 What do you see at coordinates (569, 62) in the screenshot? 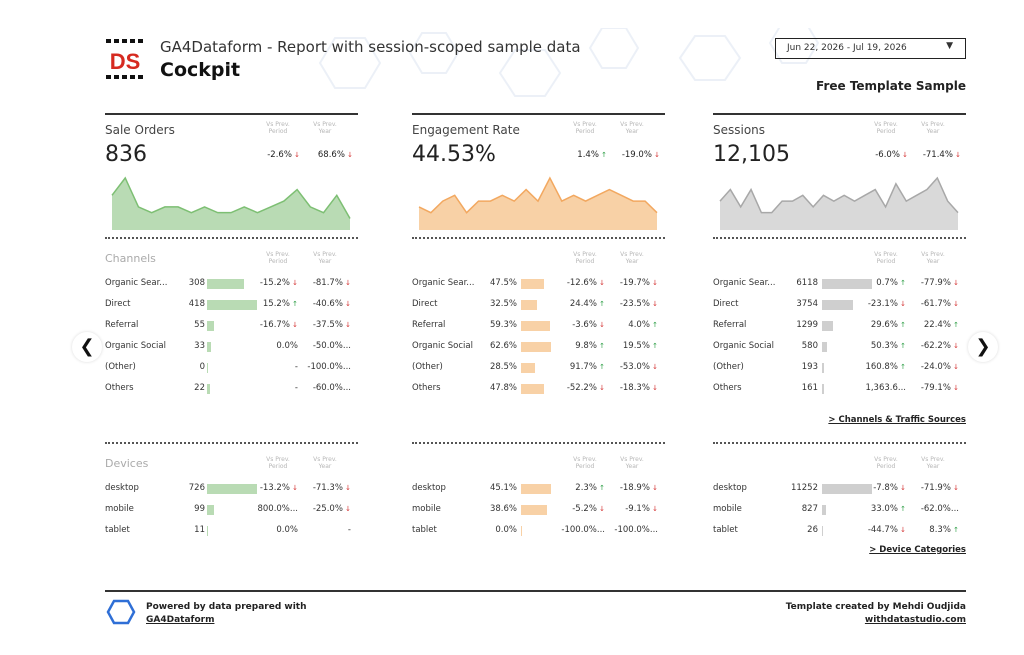
I see `hexagon-background-decoration` at bounding box center [569, 62].